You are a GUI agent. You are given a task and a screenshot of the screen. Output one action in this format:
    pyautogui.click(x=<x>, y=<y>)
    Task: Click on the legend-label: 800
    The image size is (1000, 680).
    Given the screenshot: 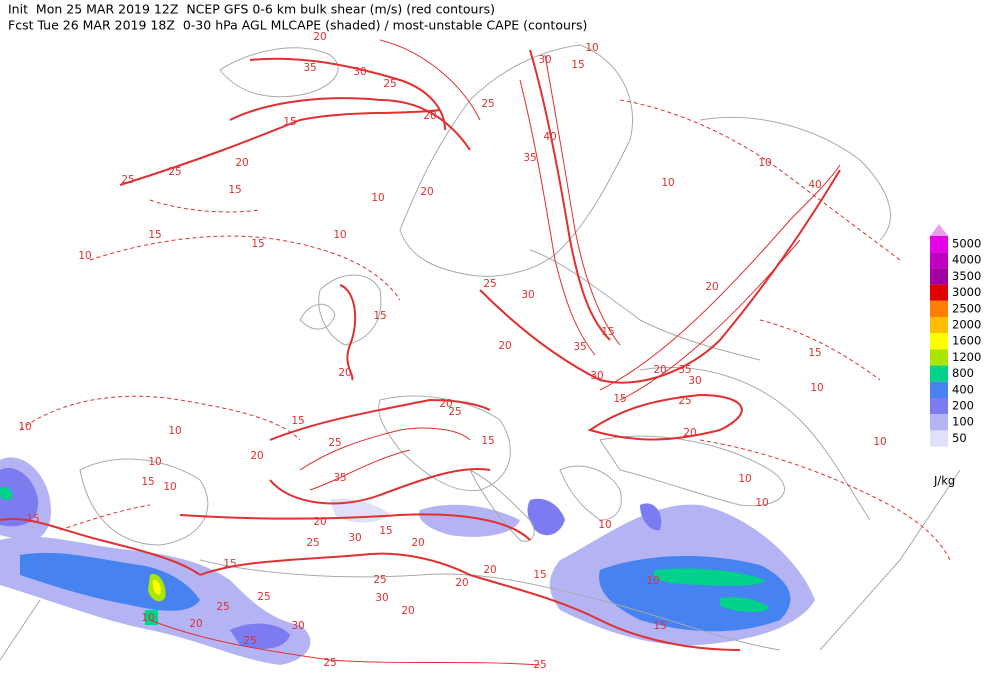 What is the action you would take?
    pyautogui.click(x=963, y=373)
    